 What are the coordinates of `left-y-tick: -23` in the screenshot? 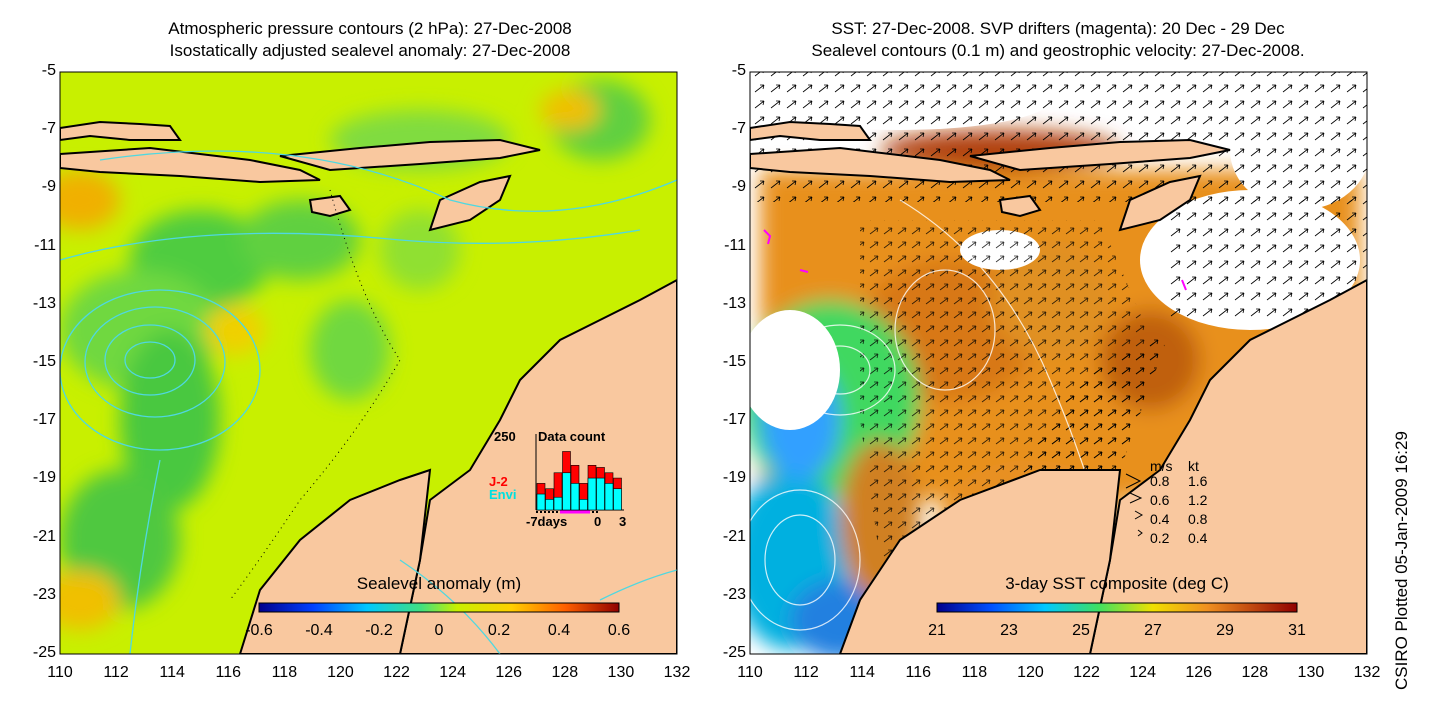 It's located at (44, 594).